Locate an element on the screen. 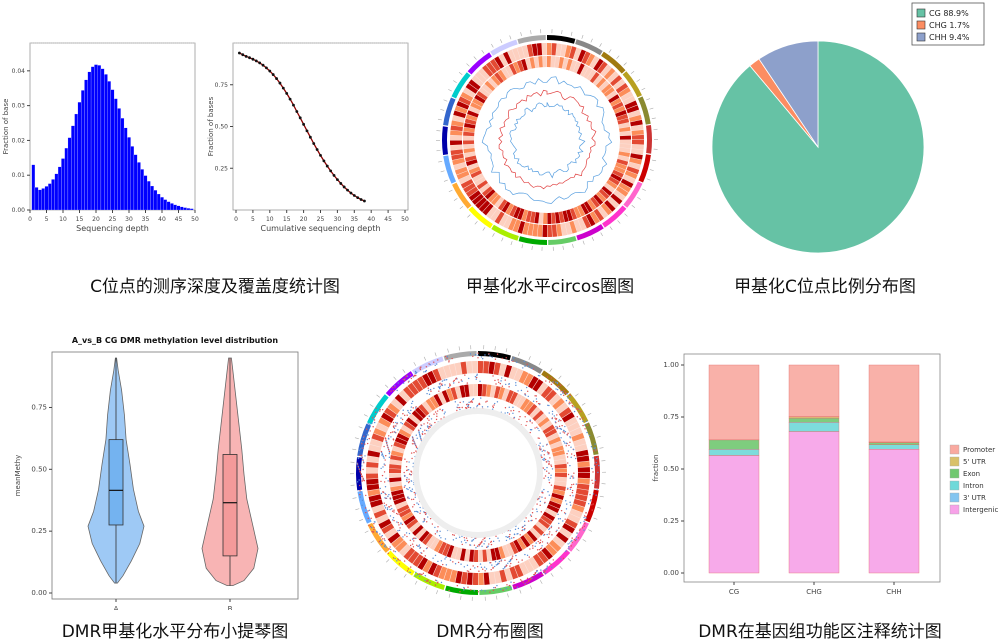 The height and width of the screenshot is (642, 1006). x-tick-label: CHG is located at coordinates (814, 592).